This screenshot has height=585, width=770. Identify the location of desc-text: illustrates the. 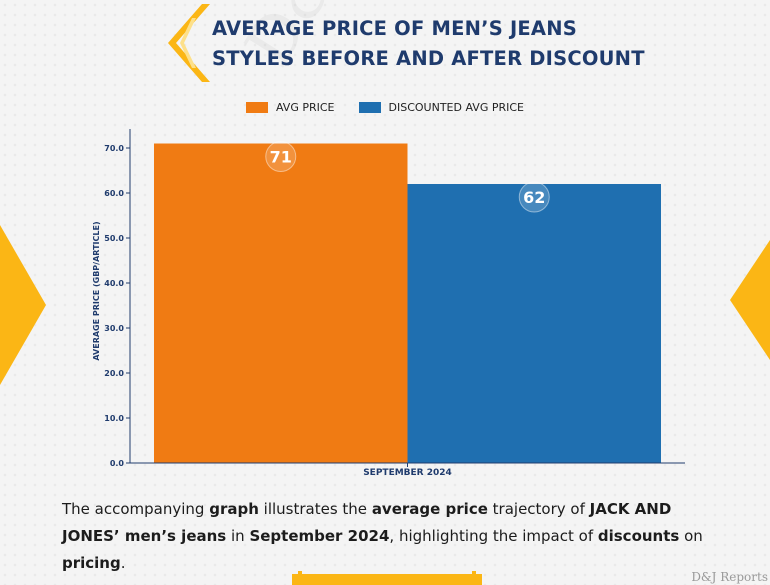
(315, 509).